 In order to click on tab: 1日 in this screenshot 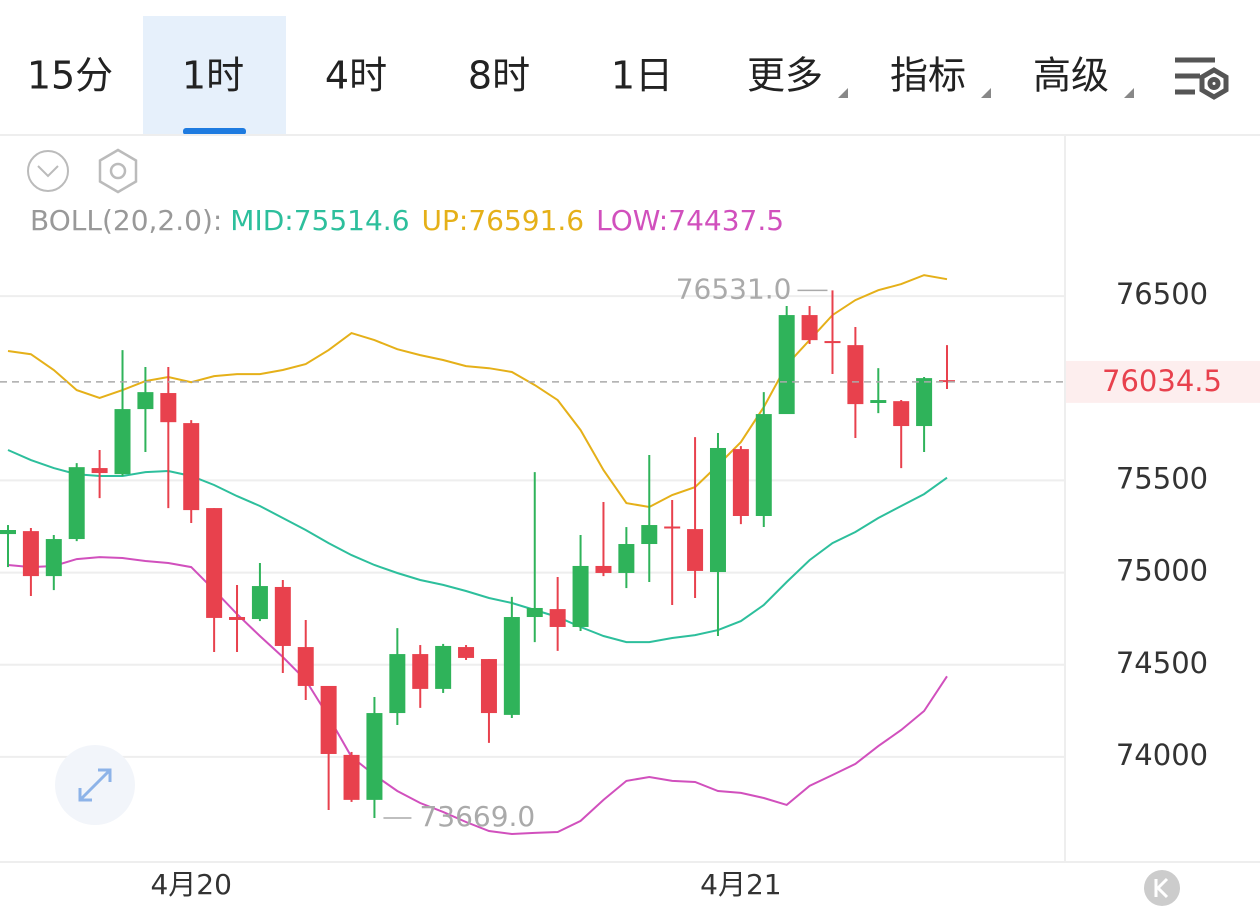, I will do `click(642, 76)`.